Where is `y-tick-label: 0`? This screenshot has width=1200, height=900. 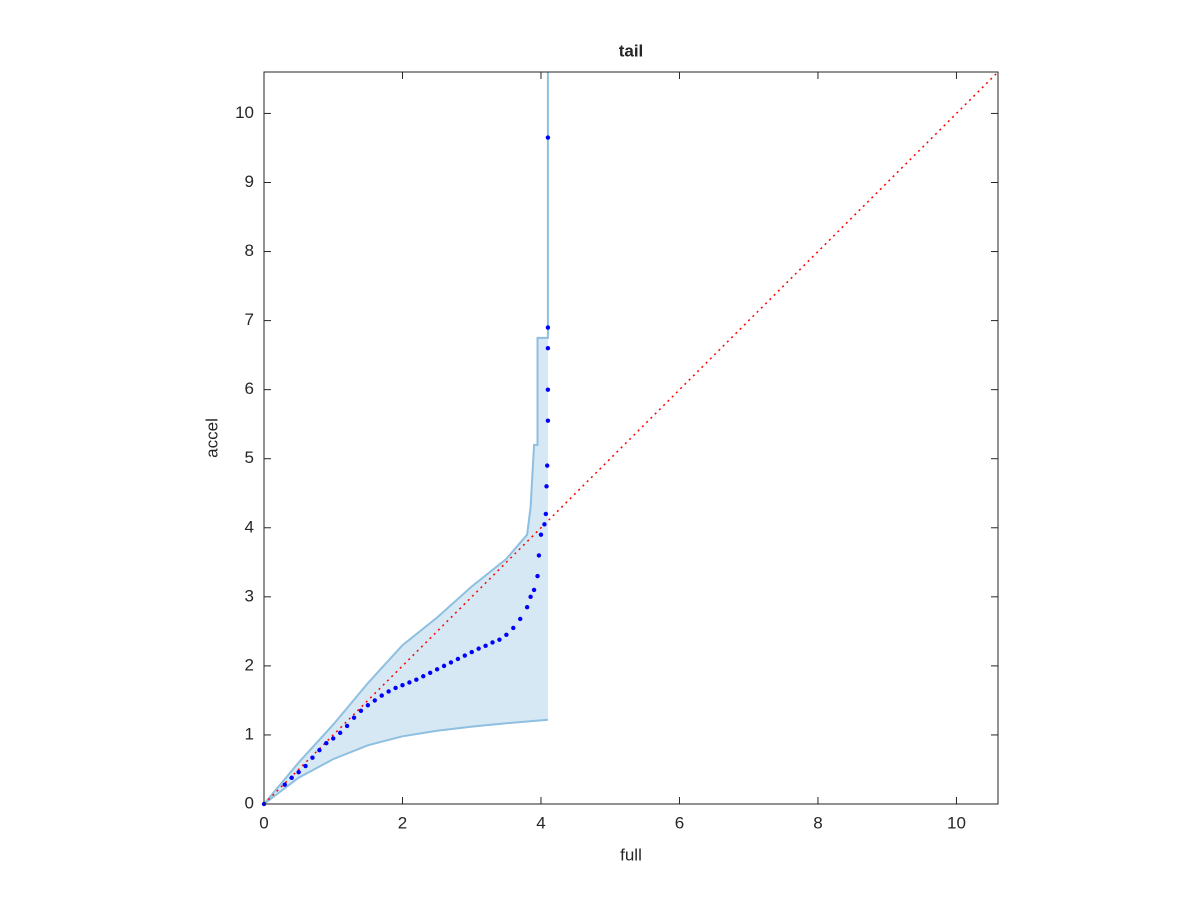 y-tick-label: 0 is located at coordinates (249, 802).